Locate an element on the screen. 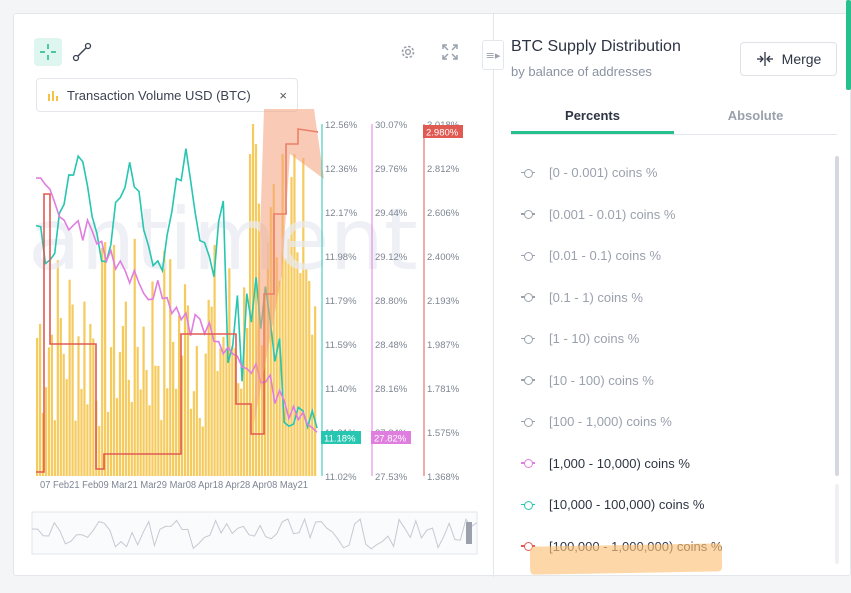 The width and height of the screenshot is (851, 593). navigator-frame is located at coordinates (254, 533).